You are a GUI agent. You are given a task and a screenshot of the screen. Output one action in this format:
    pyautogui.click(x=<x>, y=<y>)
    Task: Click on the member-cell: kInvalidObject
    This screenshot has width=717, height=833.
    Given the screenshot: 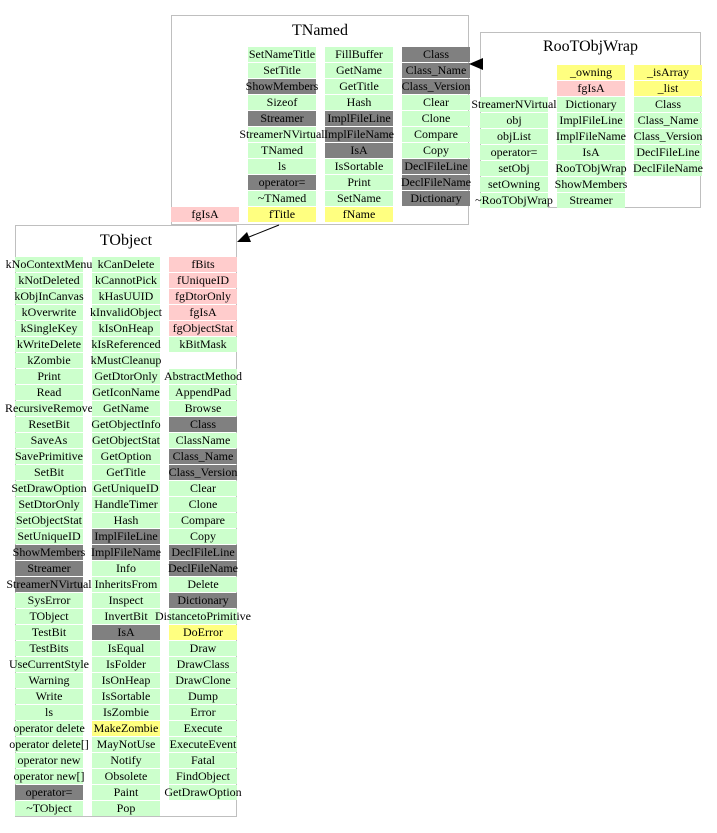 What is the action you would take?
    pyautogui.click(x=126, y=312)
    